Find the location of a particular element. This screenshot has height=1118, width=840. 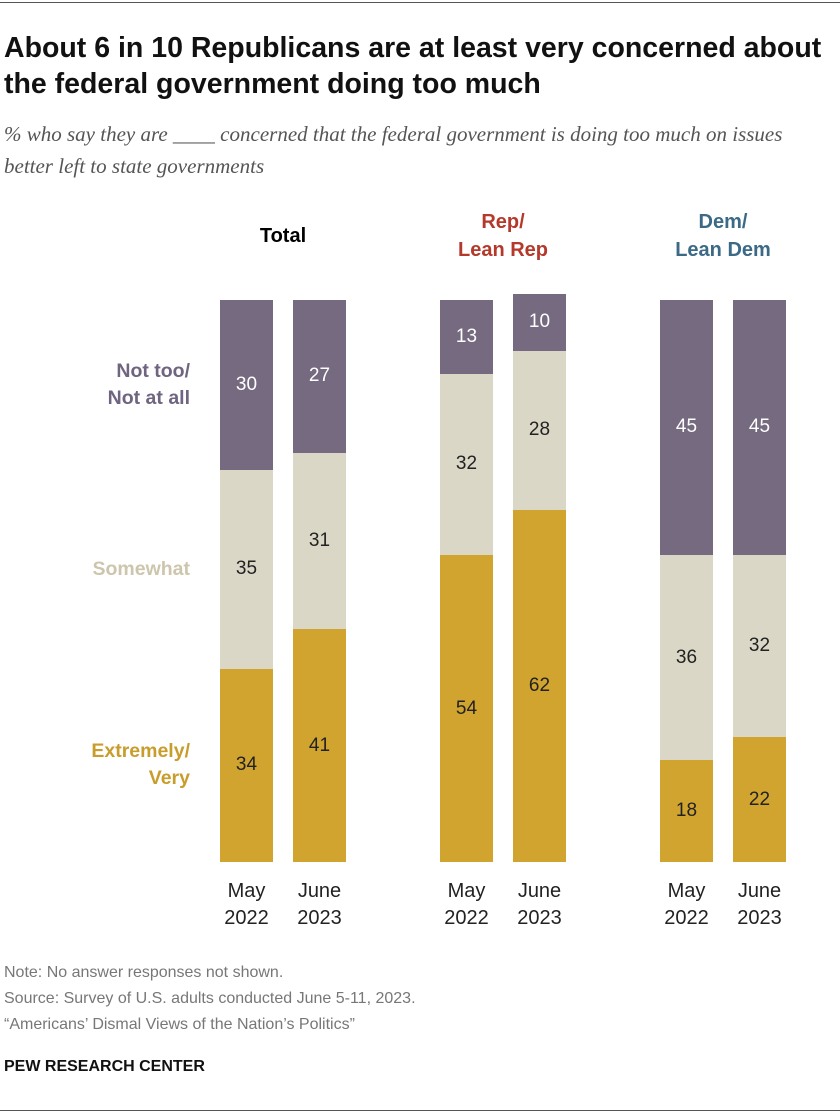

data-label: 36 is located at coordinates (686, 657).